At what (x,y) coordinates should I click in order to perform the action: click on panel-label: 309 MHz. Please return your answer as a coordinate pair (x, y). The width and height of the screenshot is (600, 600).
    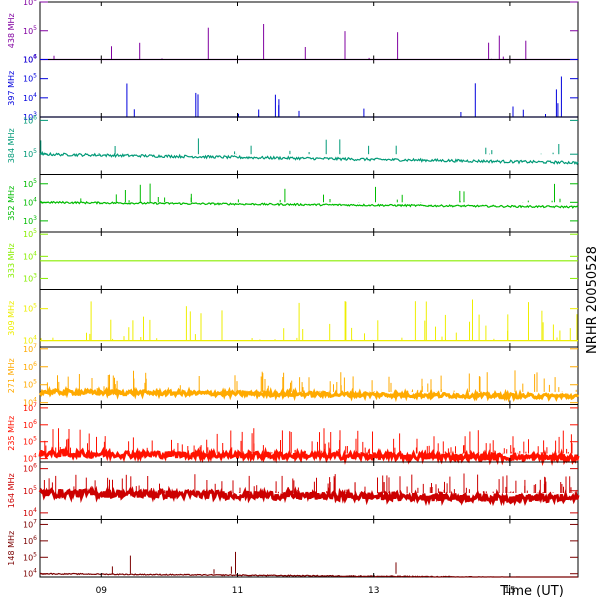
    Looking at the image, I should click on (11, 318).